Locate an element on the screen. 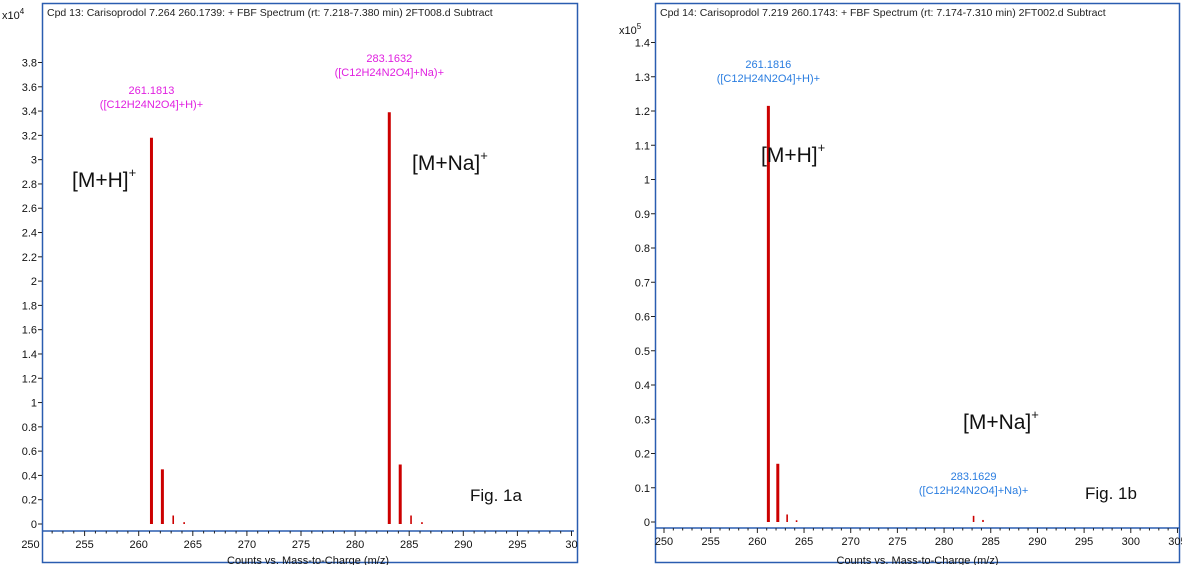  y-tick-label: 0.9 is located at coordinates (642, 215).